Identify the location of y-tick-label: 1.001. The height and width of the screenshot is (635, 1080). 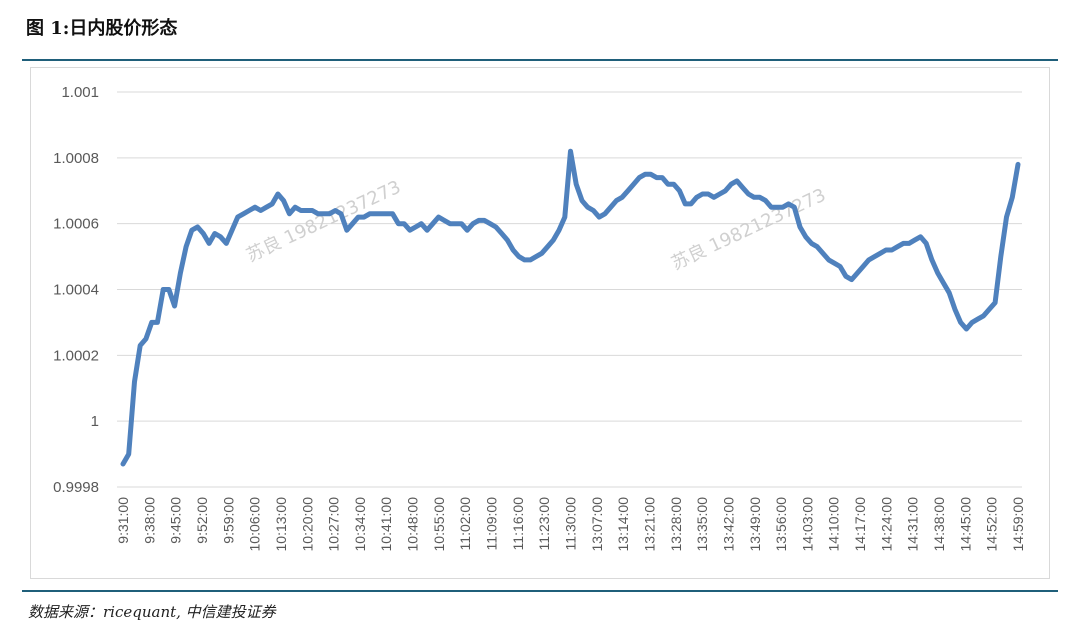
(80, 92).